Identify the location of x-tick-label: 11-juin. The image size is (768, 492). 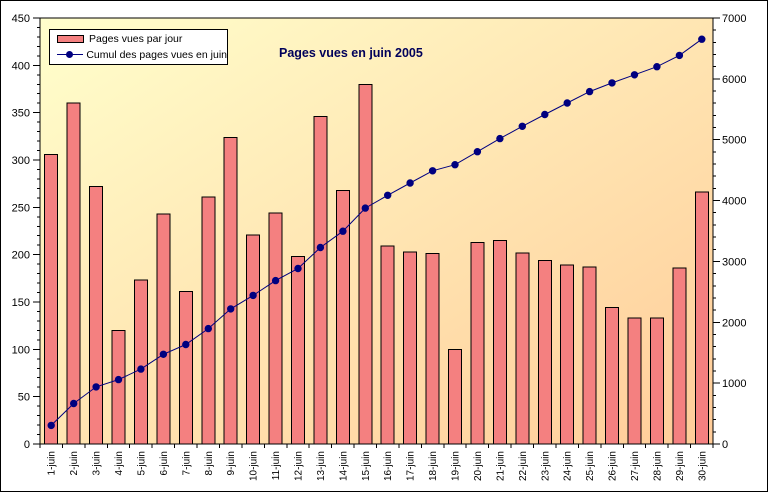
(276, 465).